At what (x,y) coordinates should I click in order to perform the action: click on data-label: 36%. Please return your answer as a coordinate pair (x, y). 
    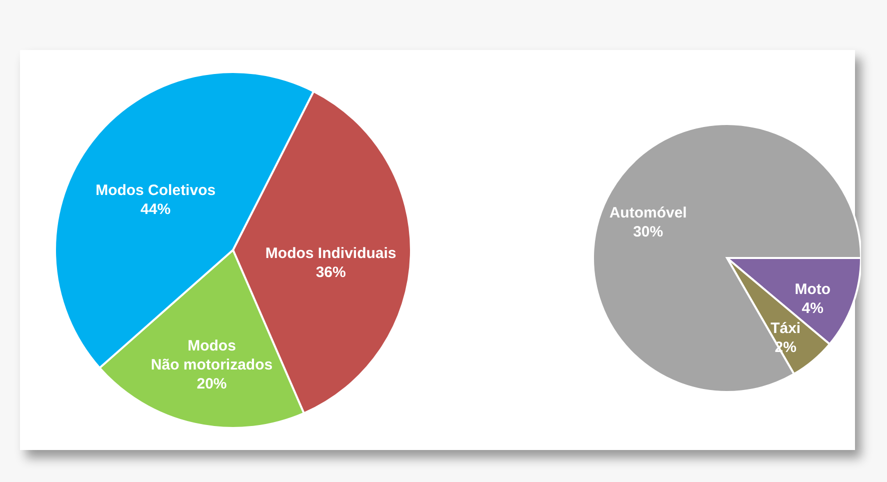
    Looking at the image, I should click on (331, 272).